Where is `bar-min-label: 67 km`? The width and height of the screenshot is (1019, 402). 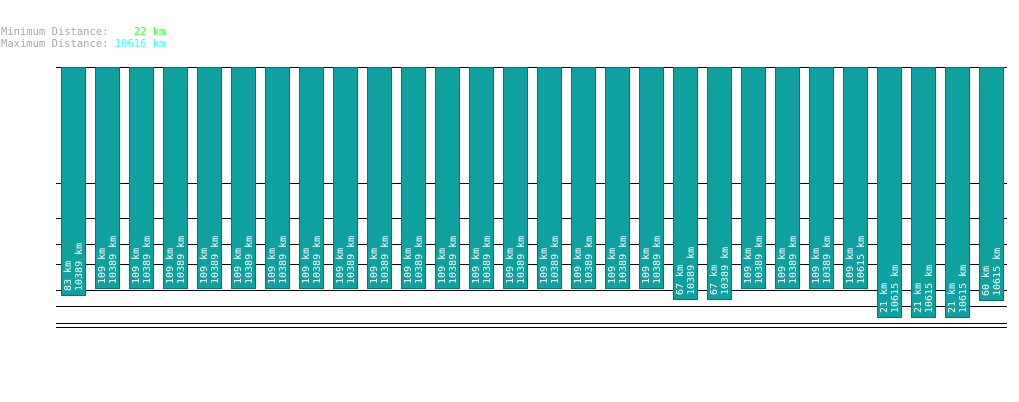
bar-min-label: 67 km is located at coordinates (714, 280).